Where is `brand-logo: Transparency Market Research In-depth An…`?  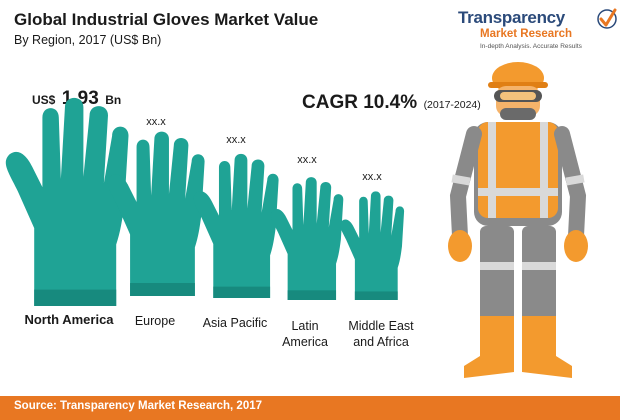
brand-logo: Transparency Market Research In-depth An… is located at coordinates (538, 33).